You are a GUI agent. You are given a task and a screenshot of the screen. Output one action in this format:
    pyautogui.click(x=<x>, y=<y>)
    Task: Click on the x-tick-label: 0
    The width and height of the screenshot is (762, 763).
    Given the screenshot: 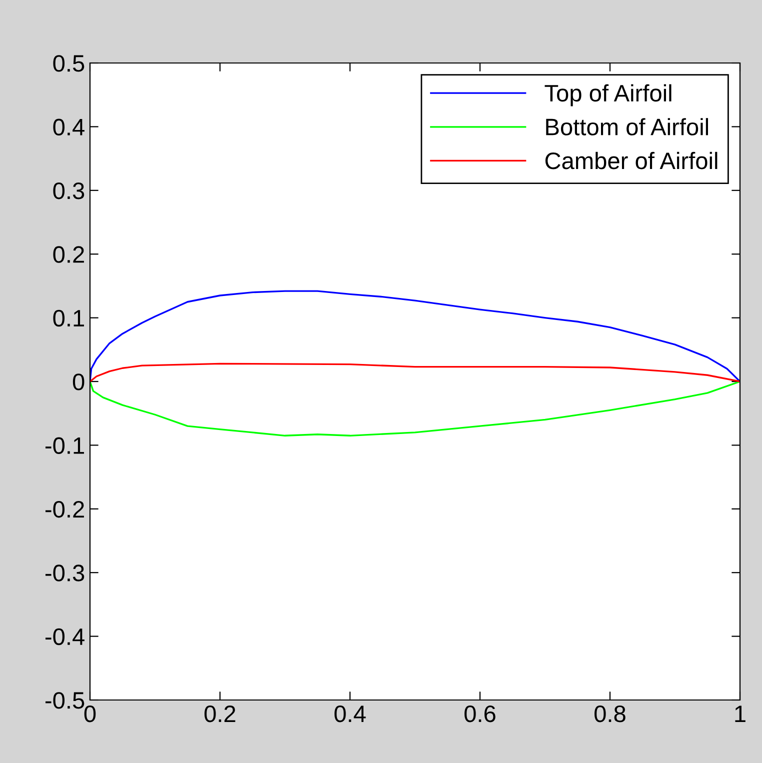 What is the action you would take?
    pyautogui.click(x=90, y=713)
    